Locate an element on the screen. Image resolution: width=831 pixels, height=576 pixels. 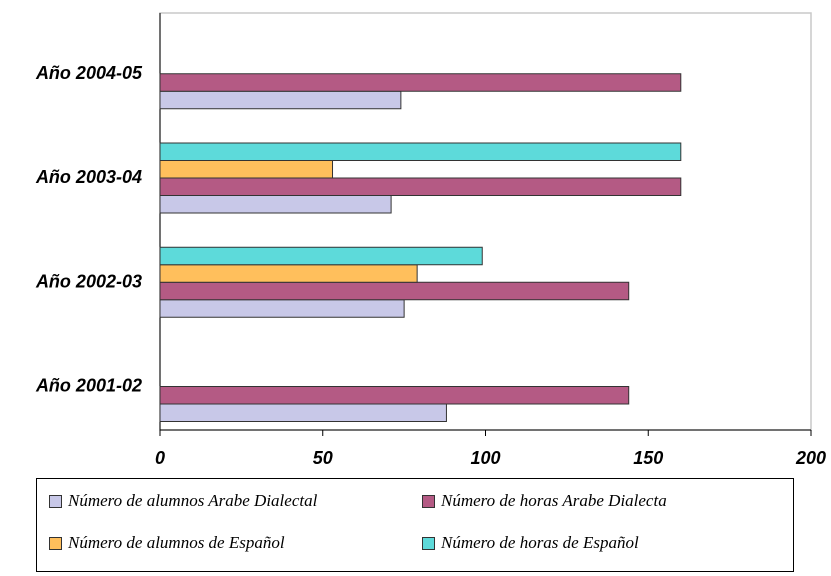
legend-item: Número de horas de Español is located at coordinates (530, 543).